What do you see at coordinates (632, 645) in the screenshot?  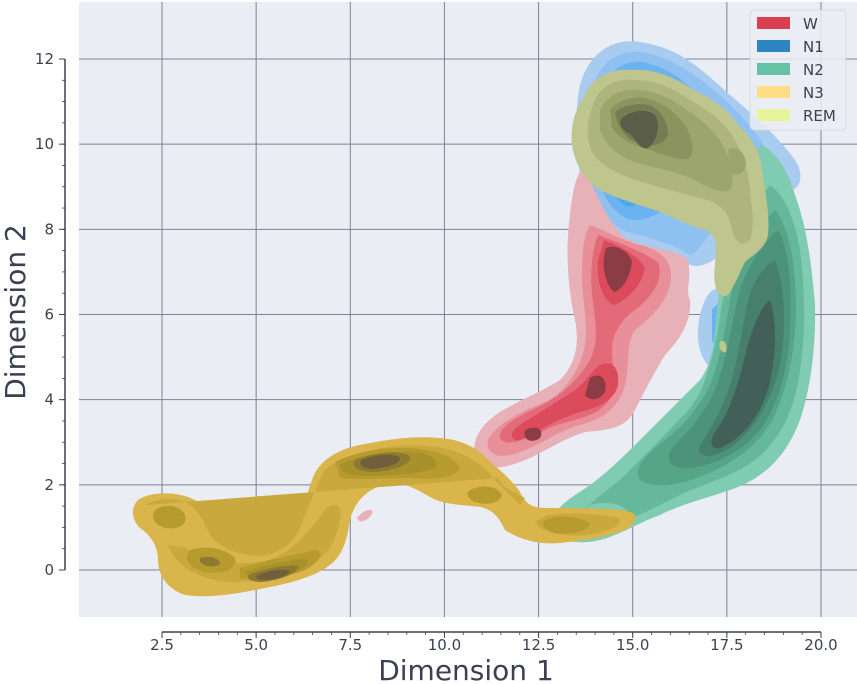 I see `x-tick-label: 15.0` at bounding box center [632, 645].